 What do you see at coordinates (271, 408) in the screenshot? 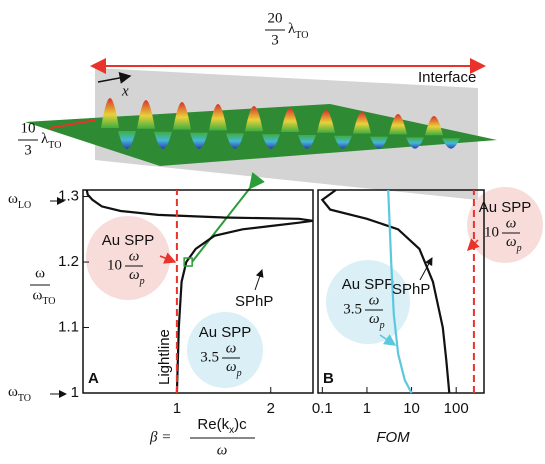
I see `x-tick-label: 2` at bounding box center [271, 408].